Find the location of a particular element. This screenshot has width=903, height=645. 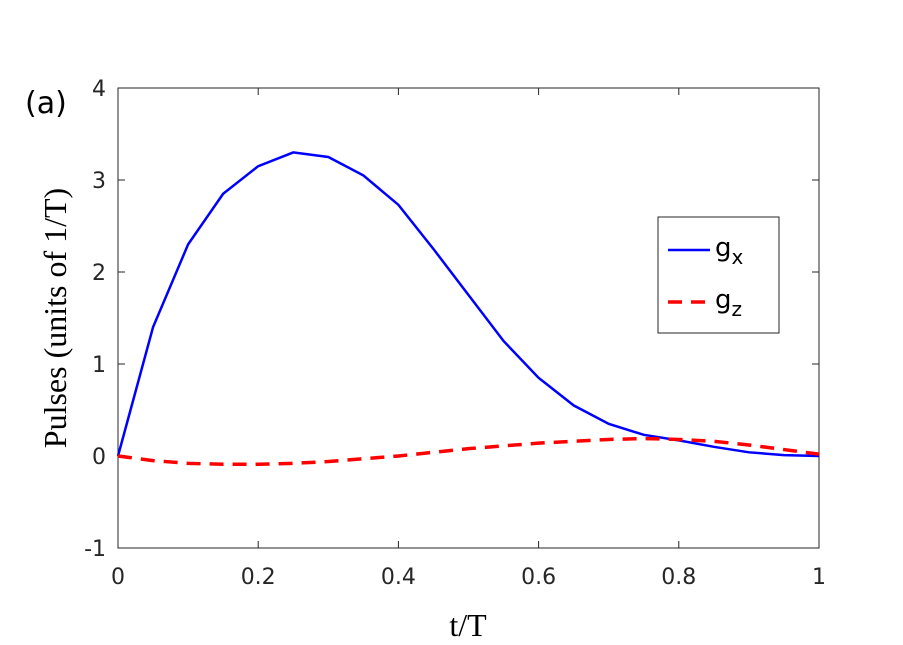

y-tick-label: 3 is located at coordinates (99, 181).